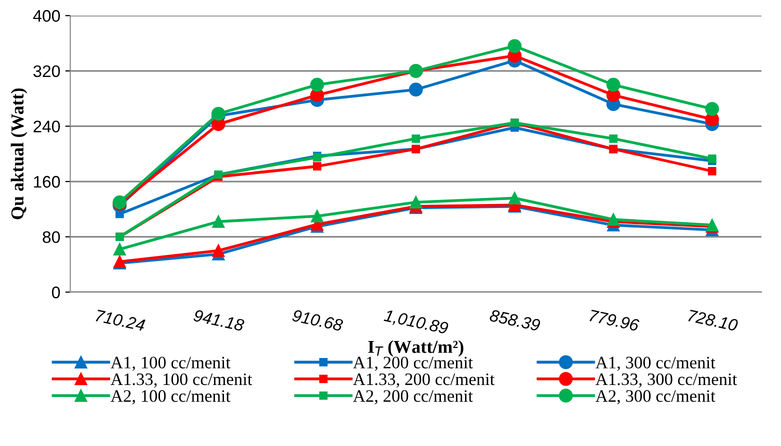 This screenshot has width=781, height=446. Describe the element at coordinates (656, 363) in the screenshot. I see `legend-label: A1, 300 cc/menit` at that location.